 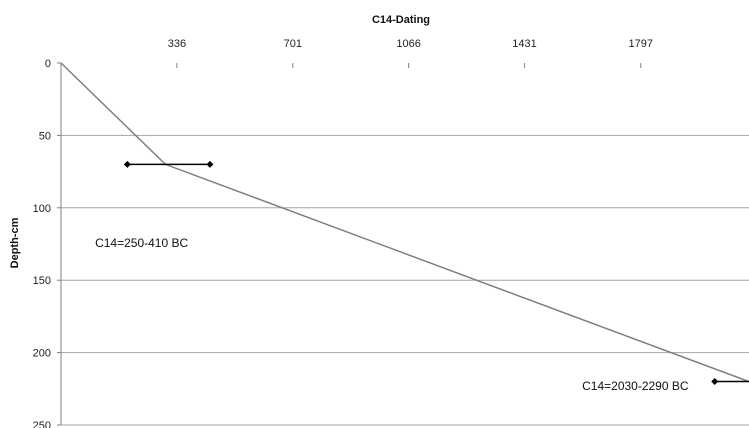 What do you see at coordinates (42, 424) in the screenshot?
I see `y-tick-label-250: 250` at bounding box center [42, 424].